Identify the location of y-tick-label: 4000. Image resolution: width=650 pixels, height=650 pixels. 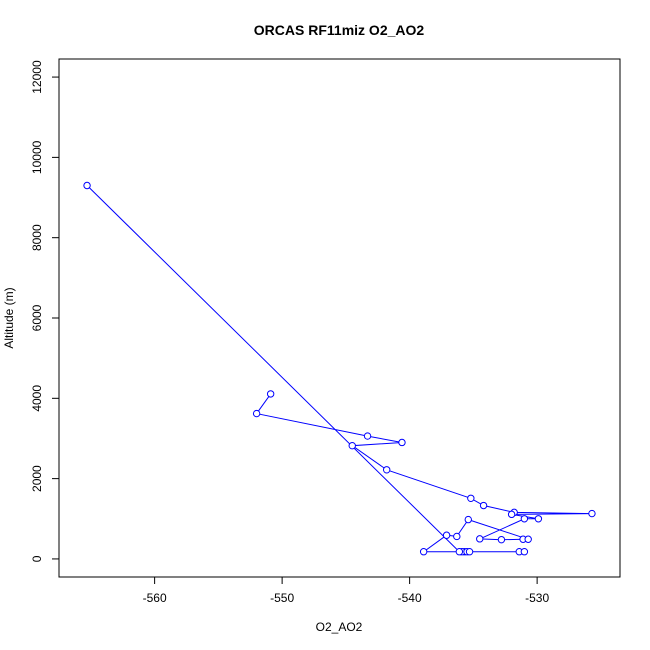
(37, 398).